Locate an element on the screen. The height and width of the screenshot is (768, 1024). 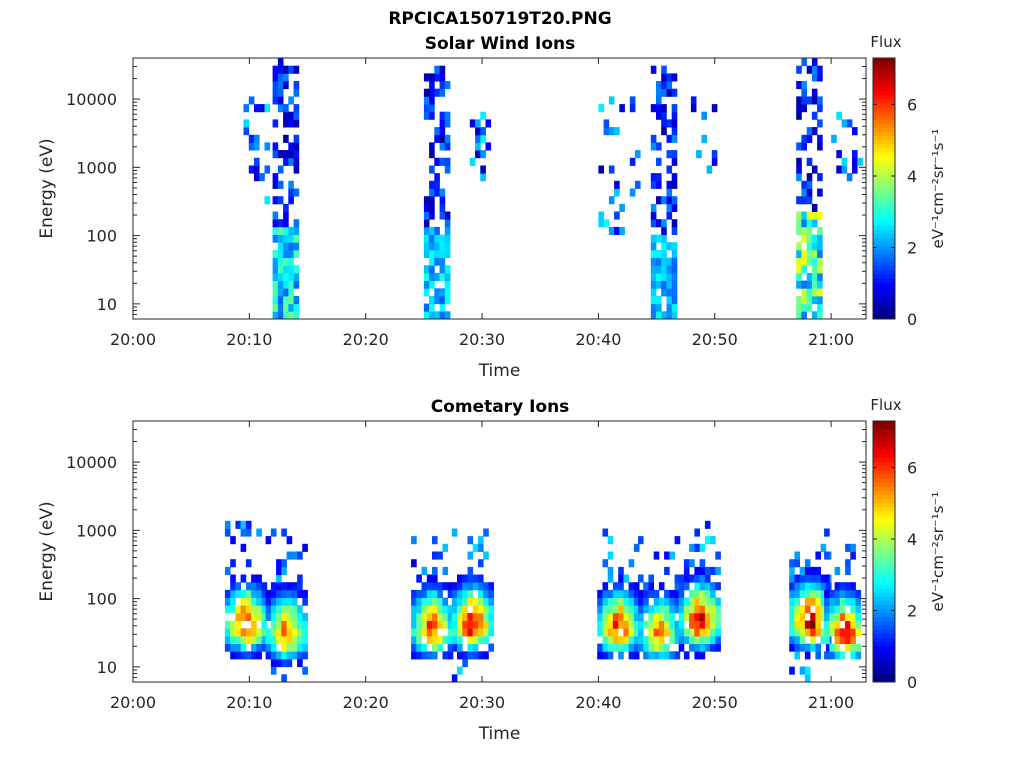
colorbar-frame is located at coordinates (884, 551).